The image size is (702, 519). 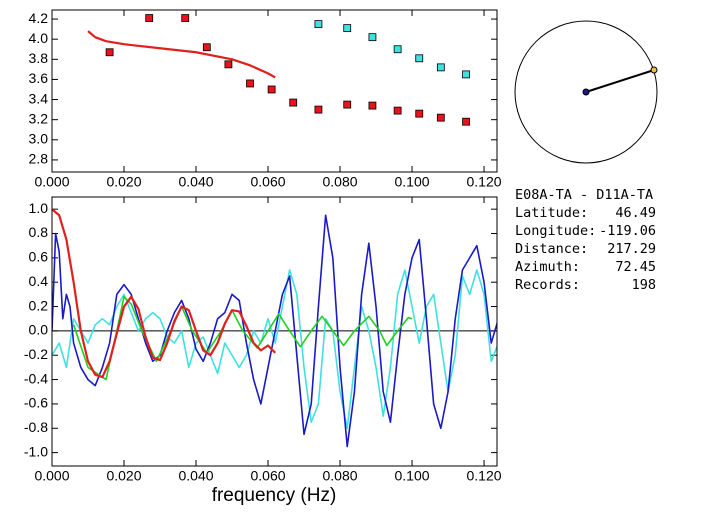 What do you see at coordinates (635, 213) in the screenshot?
I see `info-value: 46.49` at bounding box center [635, 213].